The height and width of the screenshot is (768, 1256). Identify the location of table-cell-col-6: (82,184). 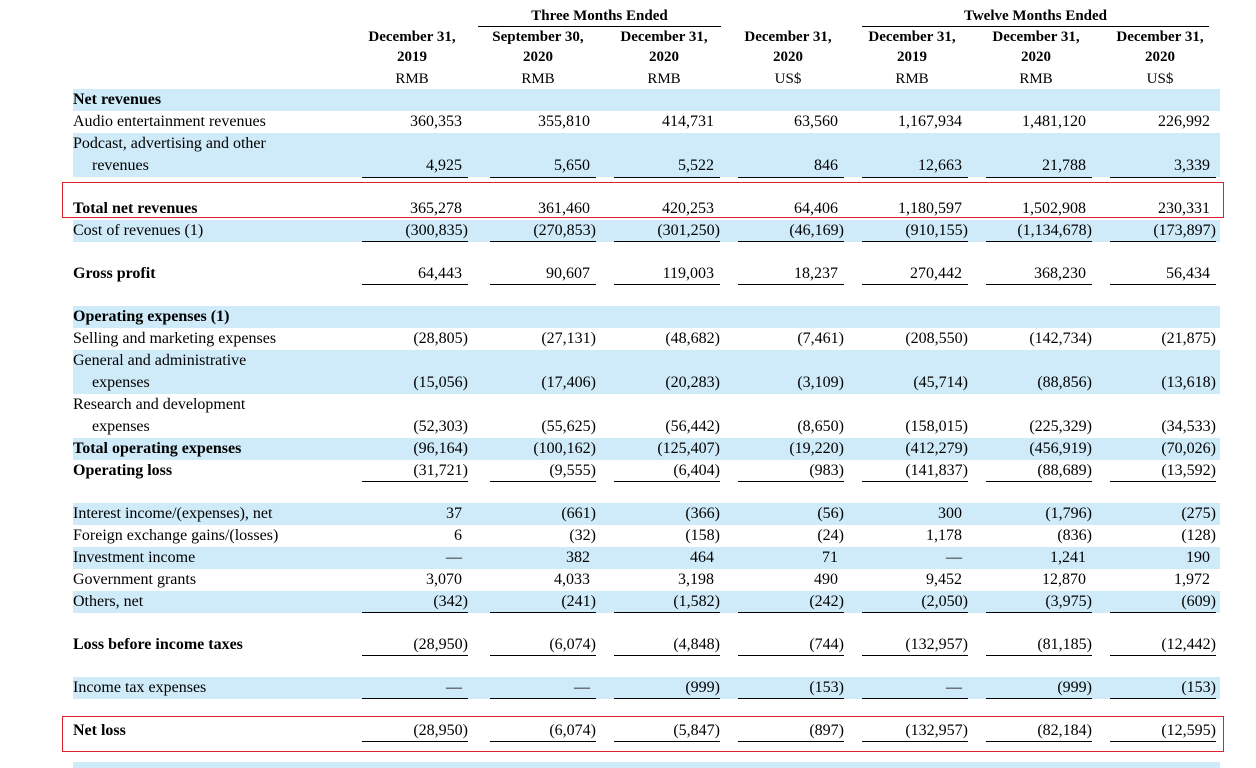
(1064, 730).